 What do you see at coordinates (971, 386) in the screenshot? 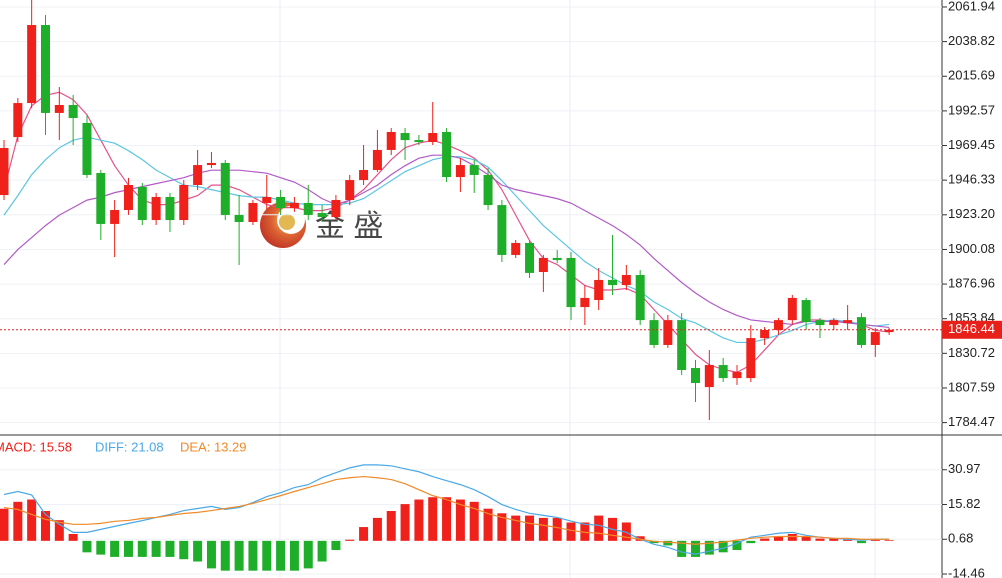
I see `y-tick-label: 1807.59` at bounding box center [971, 386].